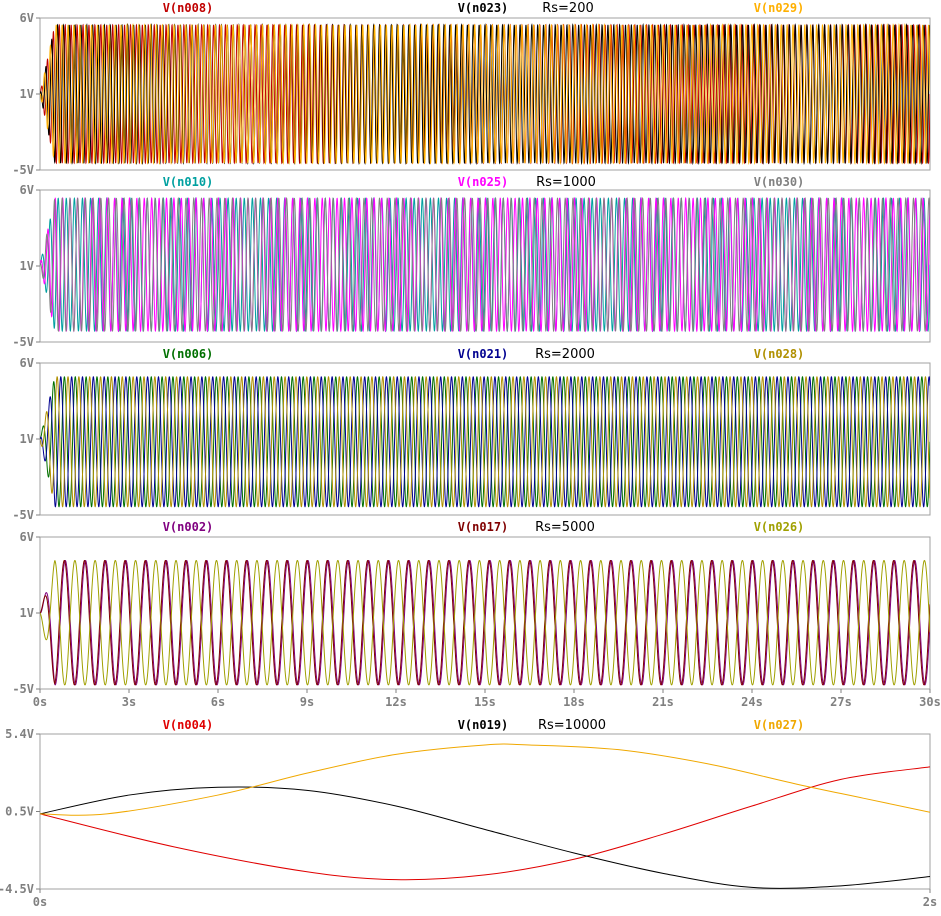  Describe the element at coordinates (188, 527) in the screenshot. I see `series-label: V(n002)` at that location.